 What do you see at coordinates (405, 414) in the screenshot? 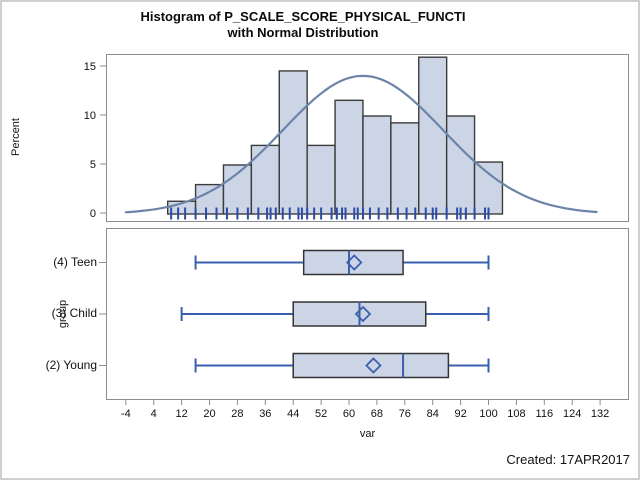
I see `x-tick-label: 76` at bounding box center [405, 414].